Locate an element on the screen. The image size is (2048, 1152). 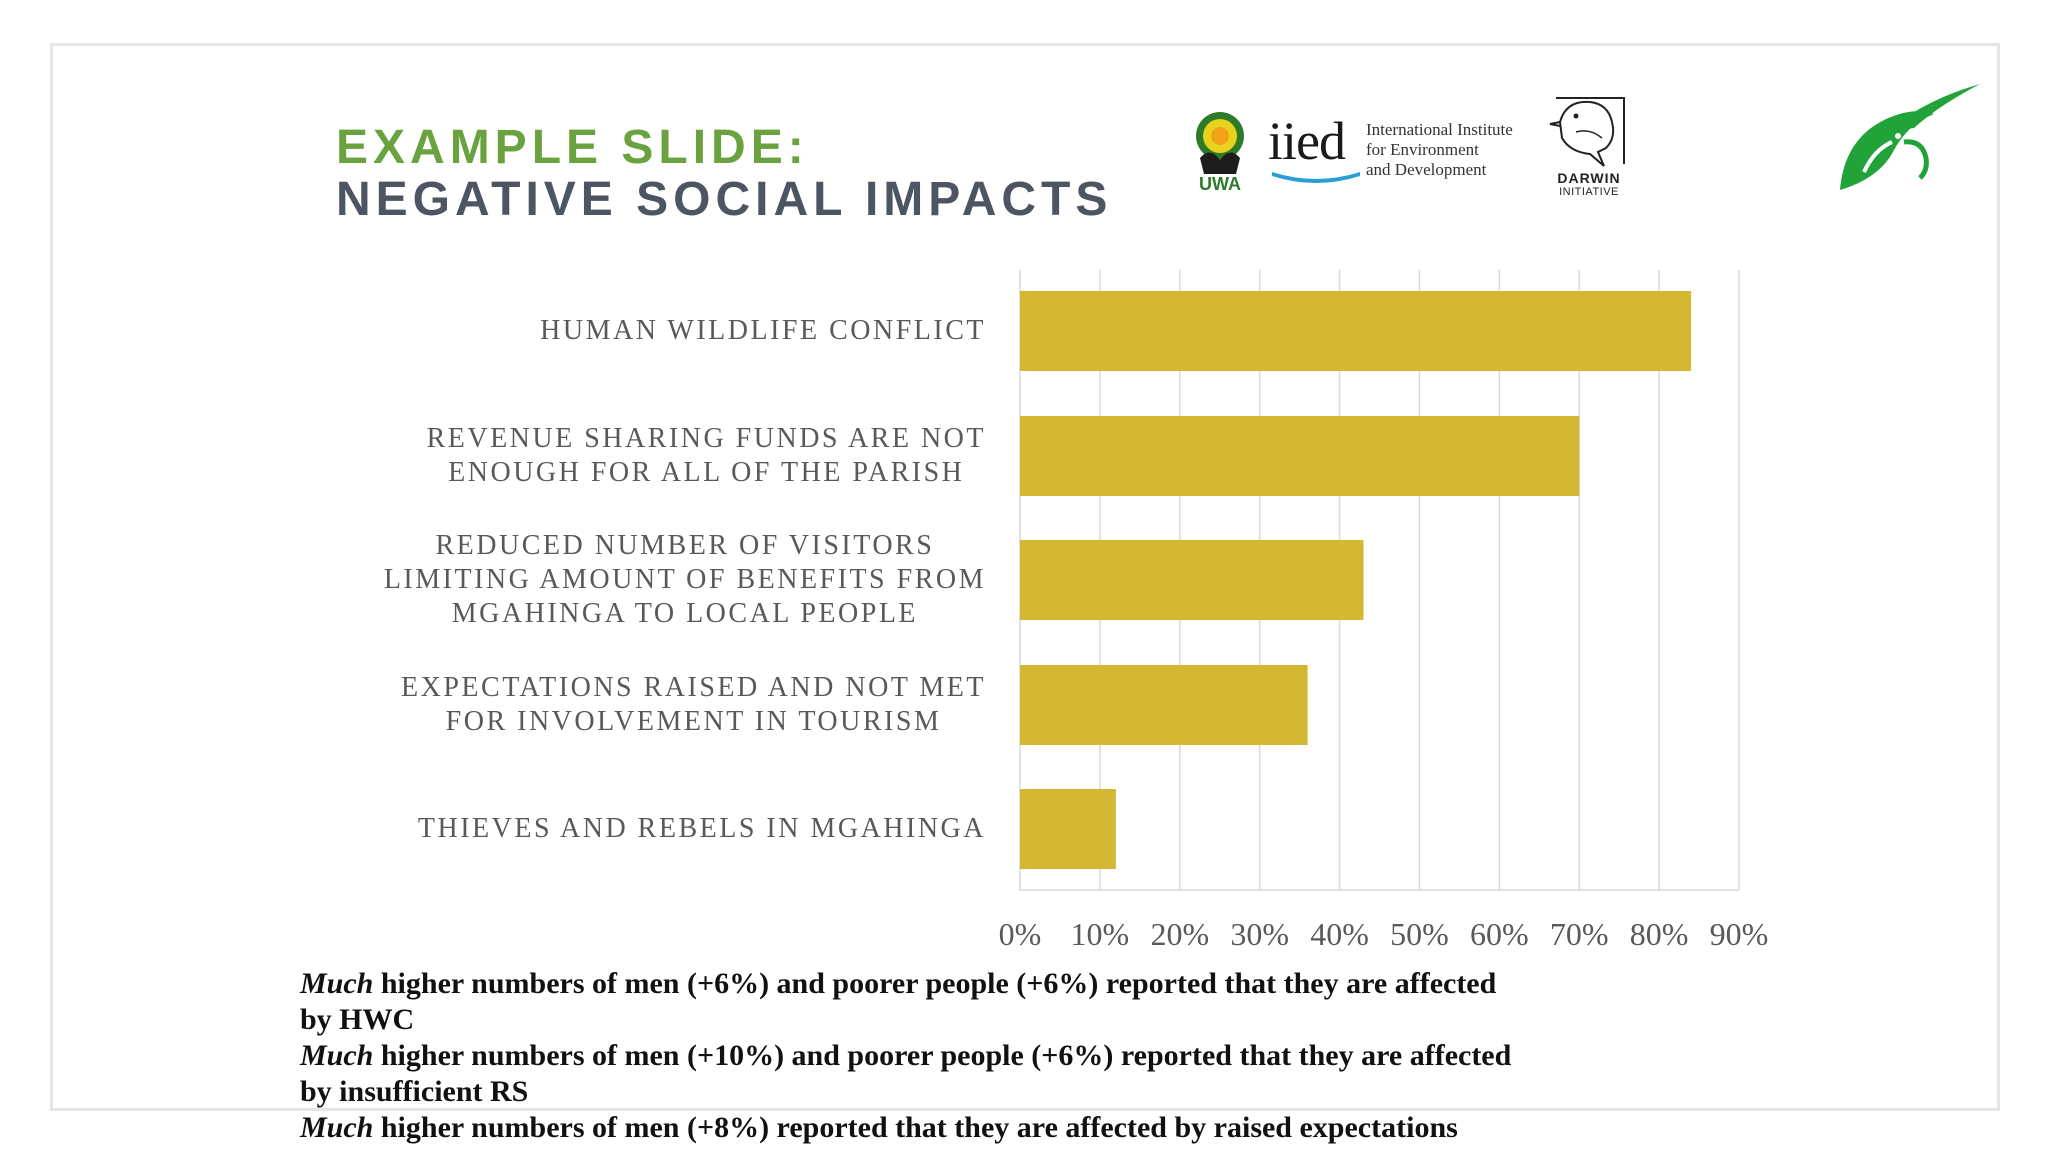
category-label-line: MGAHINGA TO LOCAL PEOPLE is located at coordinates (685, 613).